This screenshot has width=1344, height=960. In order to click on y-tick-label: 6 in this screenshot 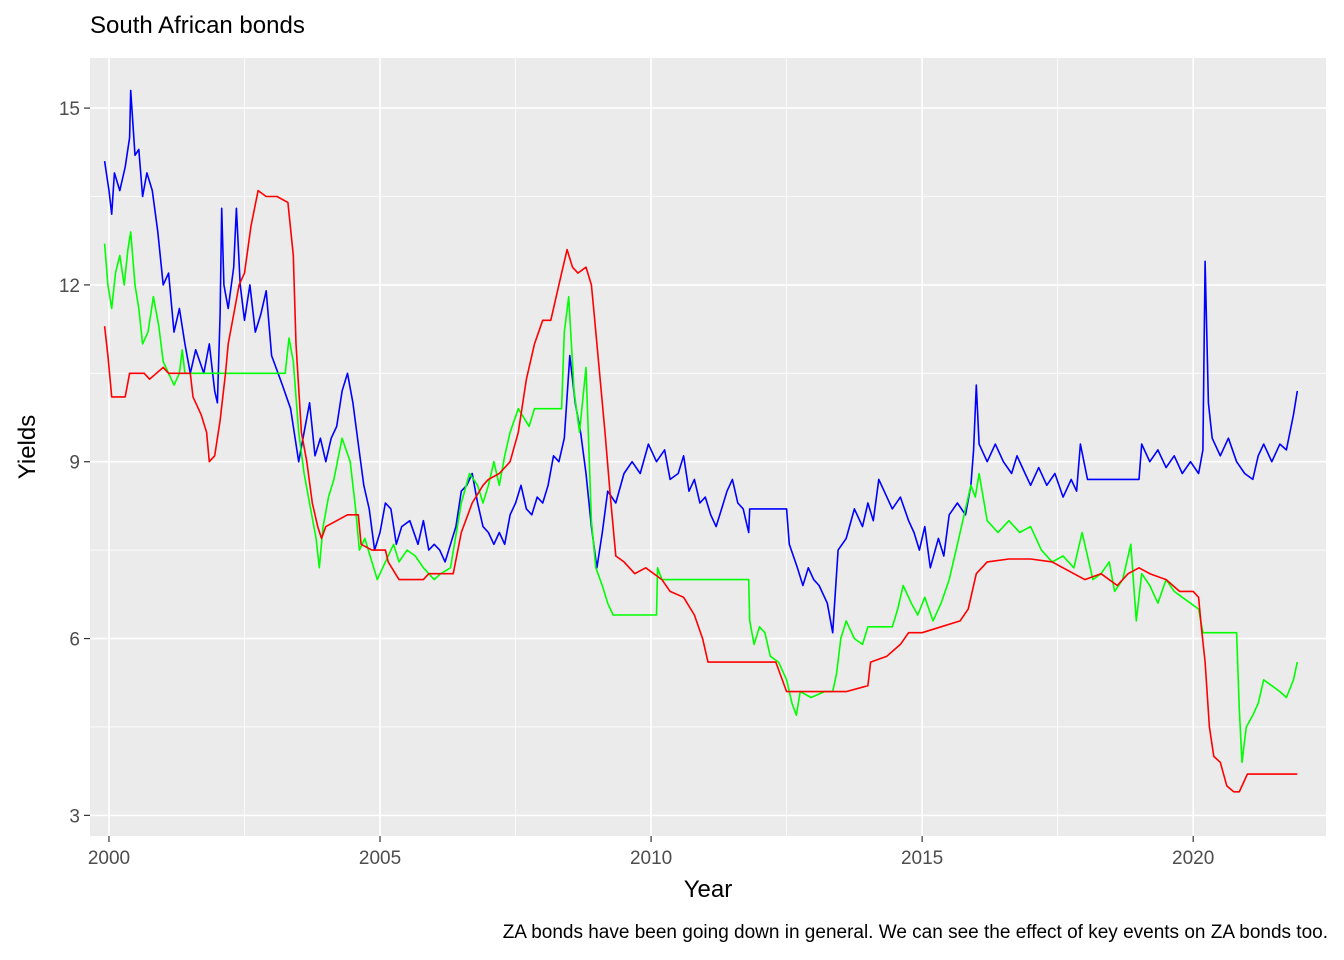, I will do `click(74, 640)`.